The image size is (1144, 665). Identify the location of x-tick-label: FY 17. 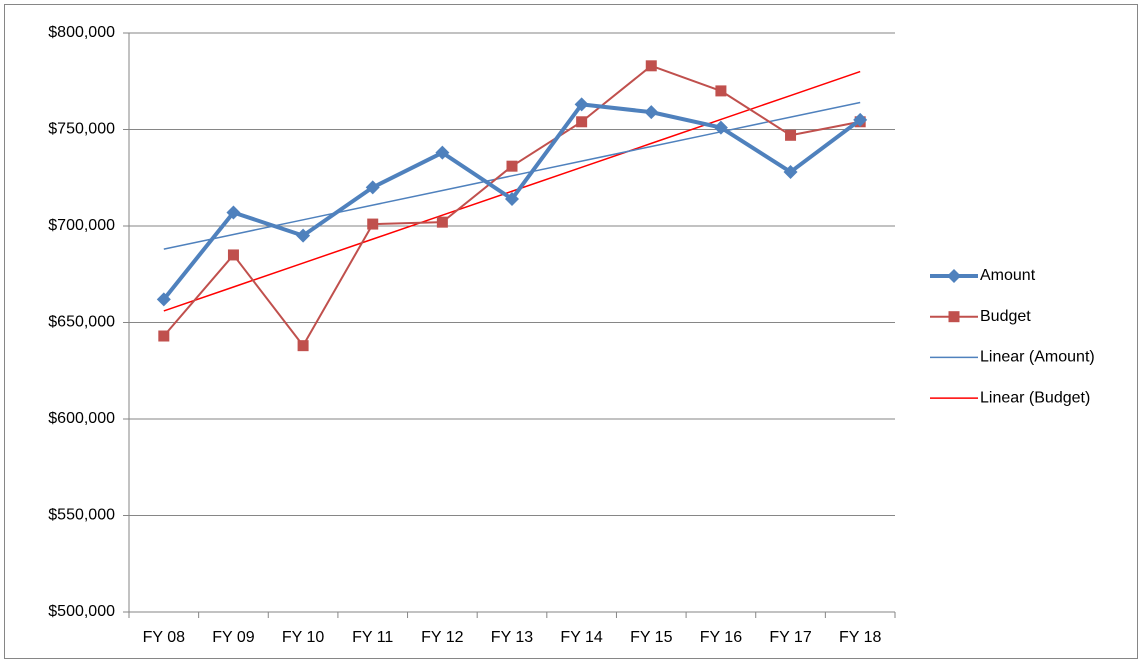
(790, 637).